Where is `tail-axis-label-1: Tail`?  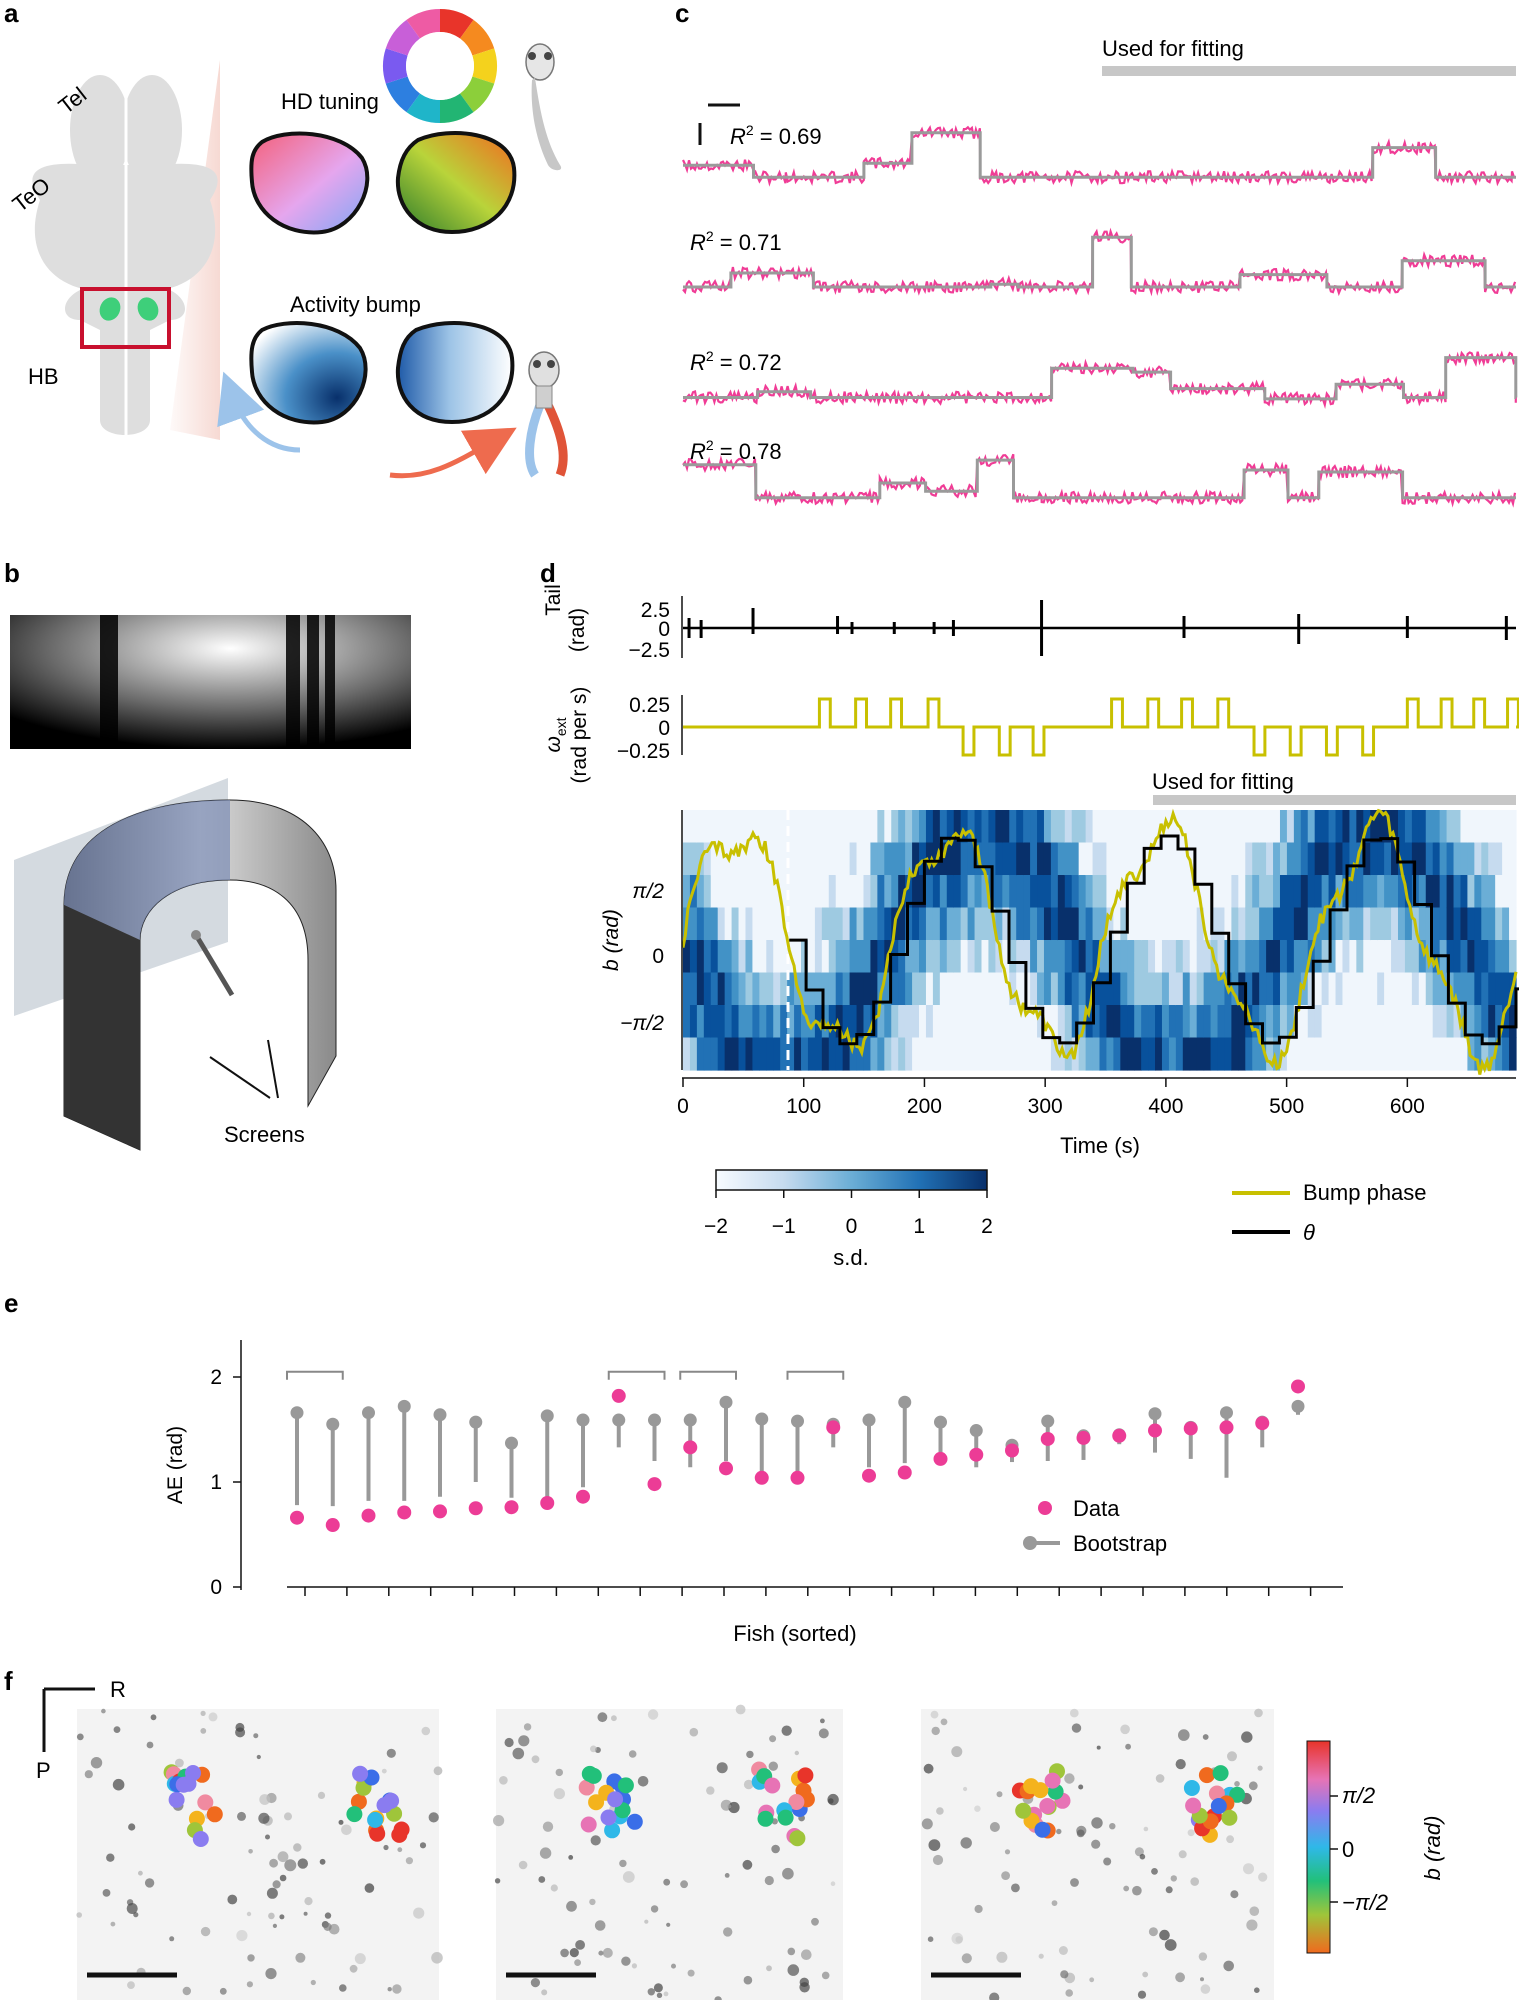
tail-axis-label-1: Tail is located at coordinates (553, 600).